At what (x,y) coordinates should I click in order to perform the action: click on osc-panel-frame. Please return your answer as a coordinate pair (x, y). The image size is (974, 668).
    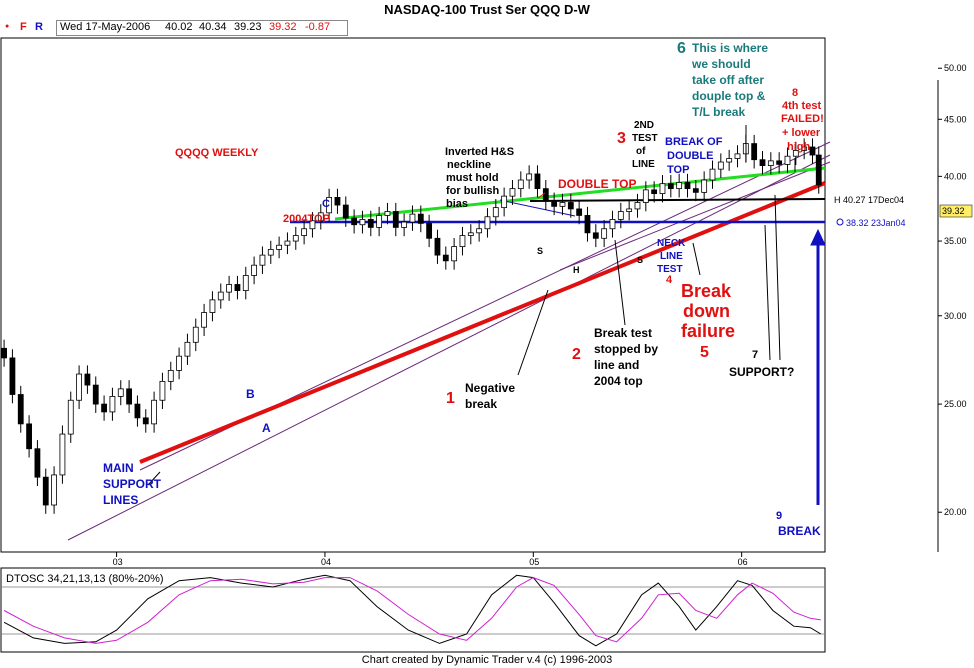
    Looking at the image, I should click on (413, 610).